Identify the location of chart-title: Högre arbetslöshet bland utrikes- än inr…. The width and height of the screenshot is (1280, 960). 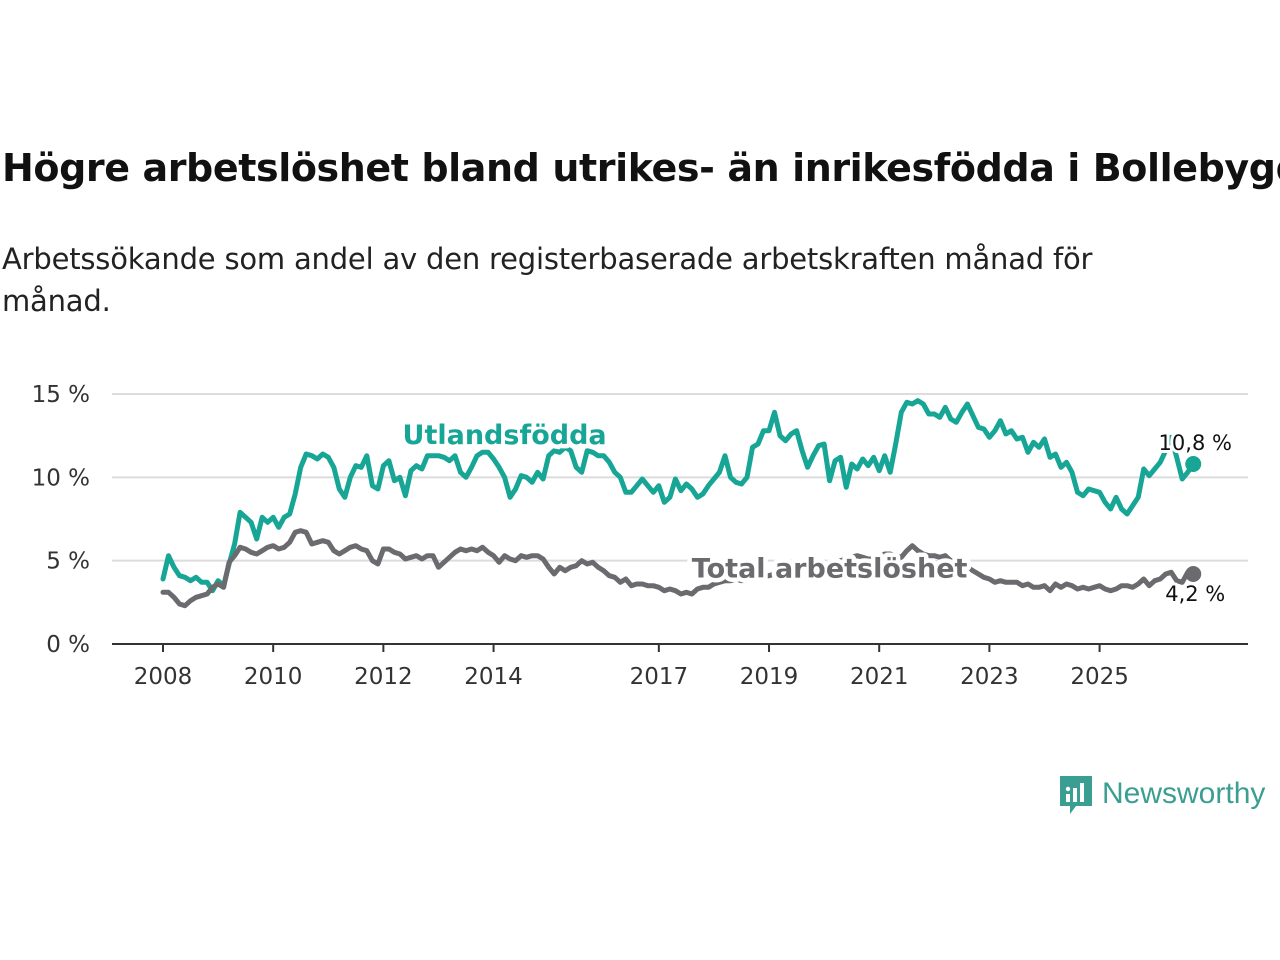
(641, 168).